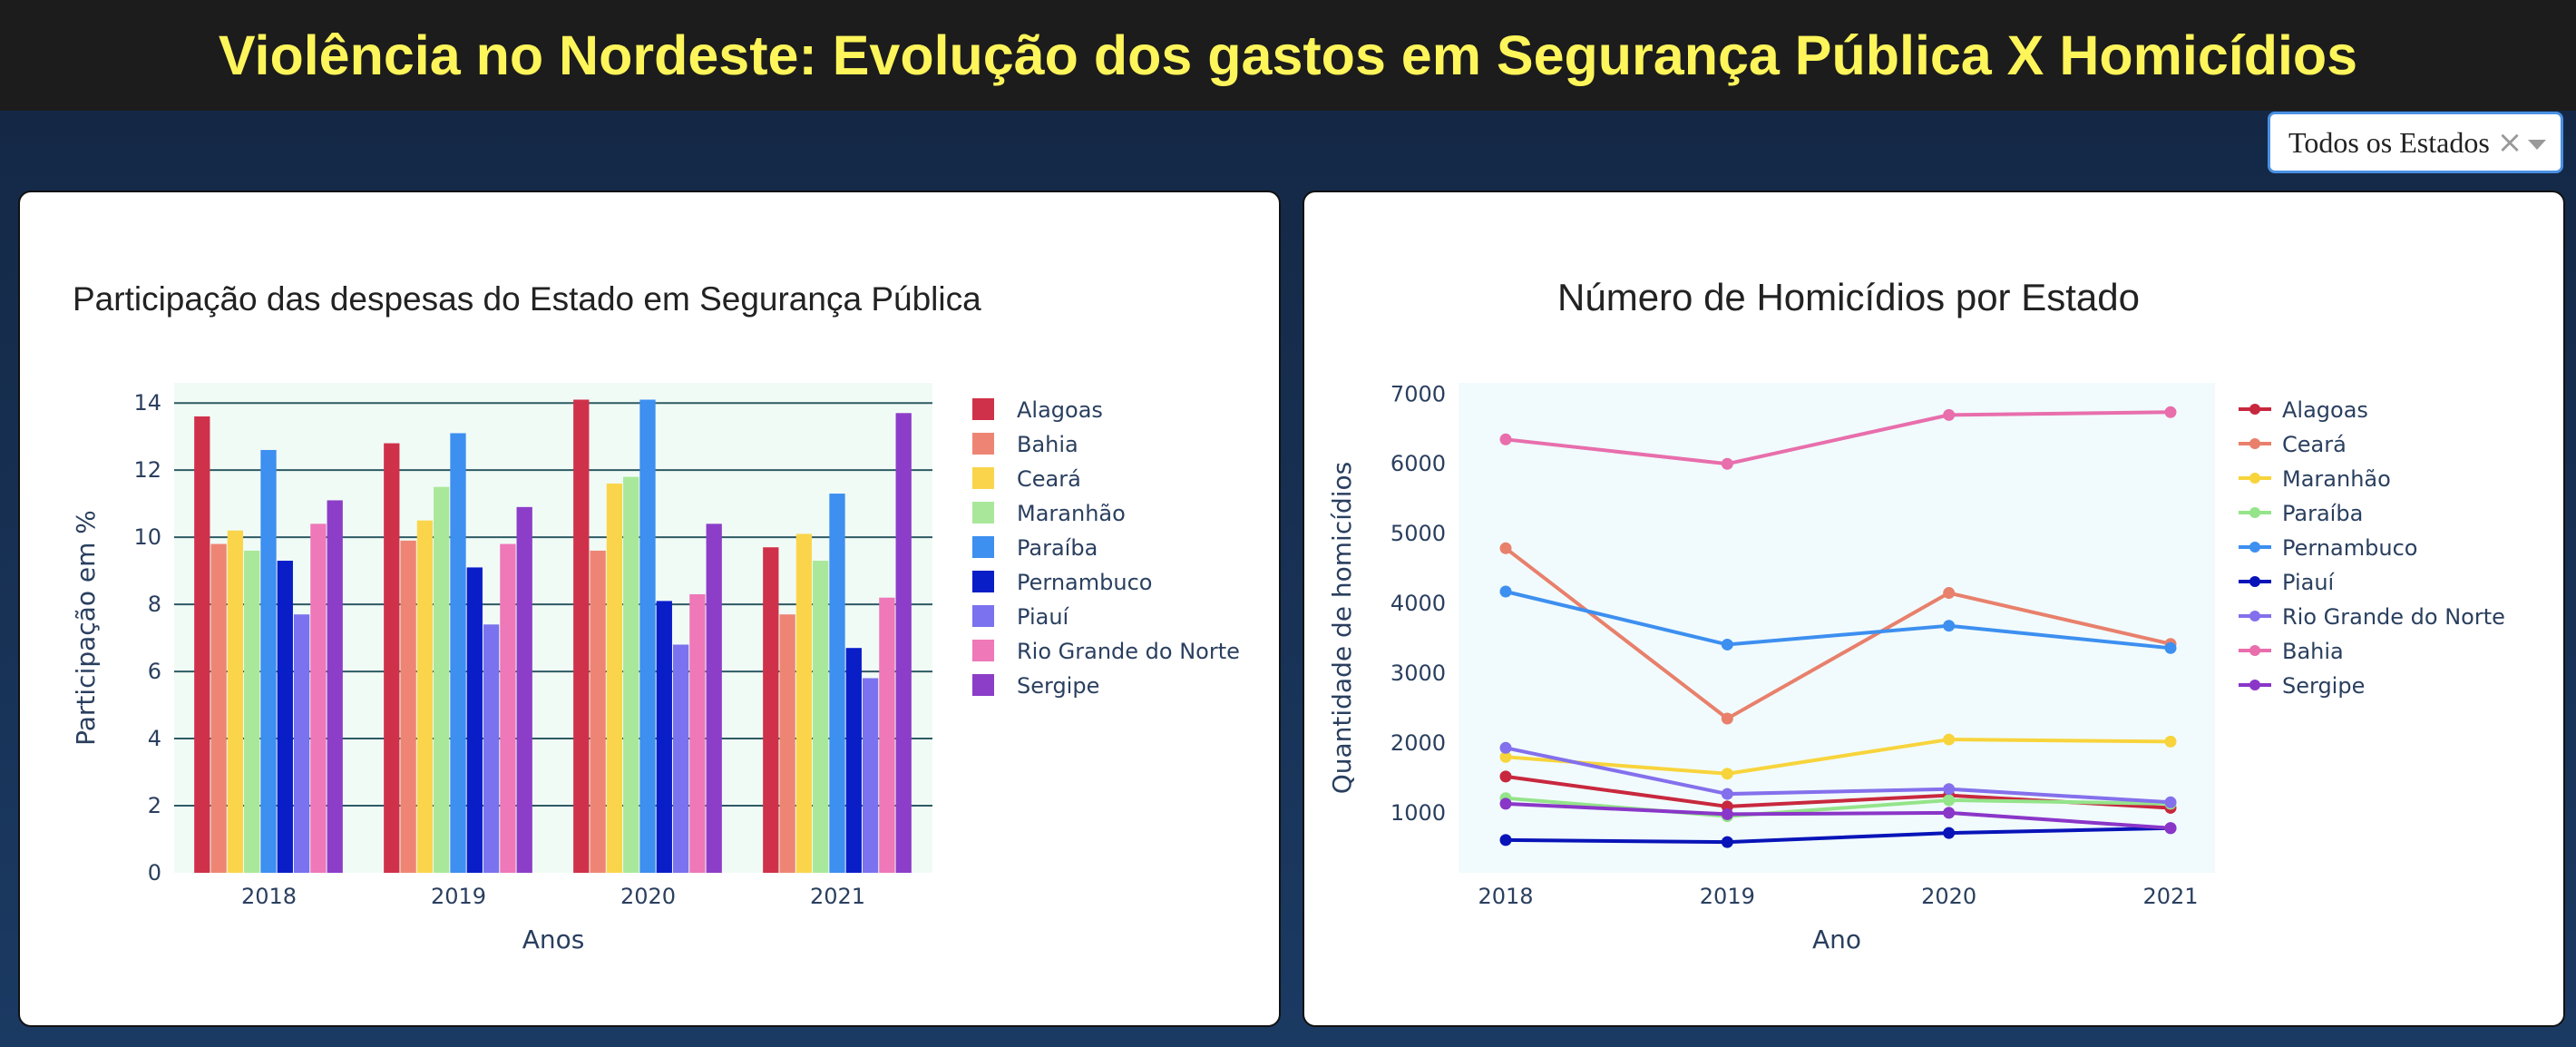  I want to click on y-tick-label: 8, so click(154, 605).